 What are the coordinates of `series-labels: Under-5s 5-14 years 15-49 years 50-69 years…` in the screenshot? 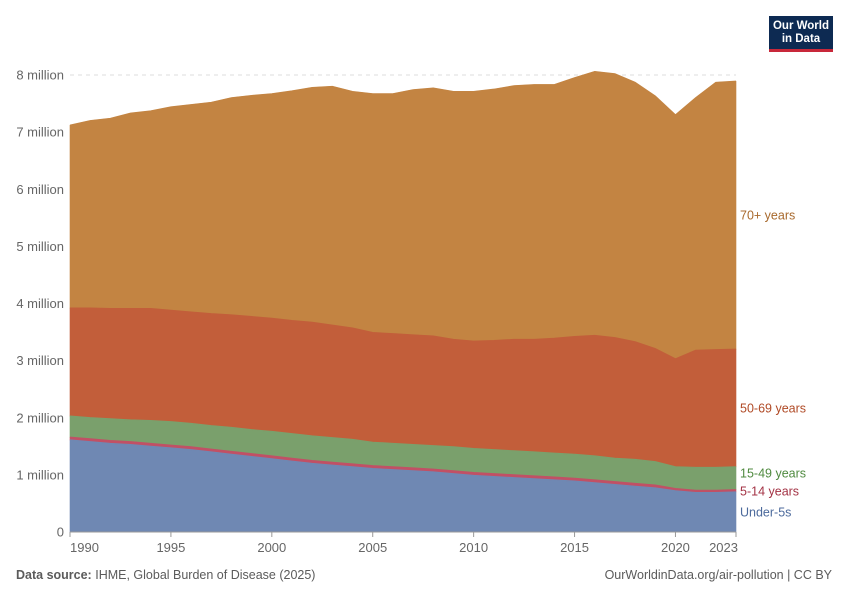 It's located at (773, 364).